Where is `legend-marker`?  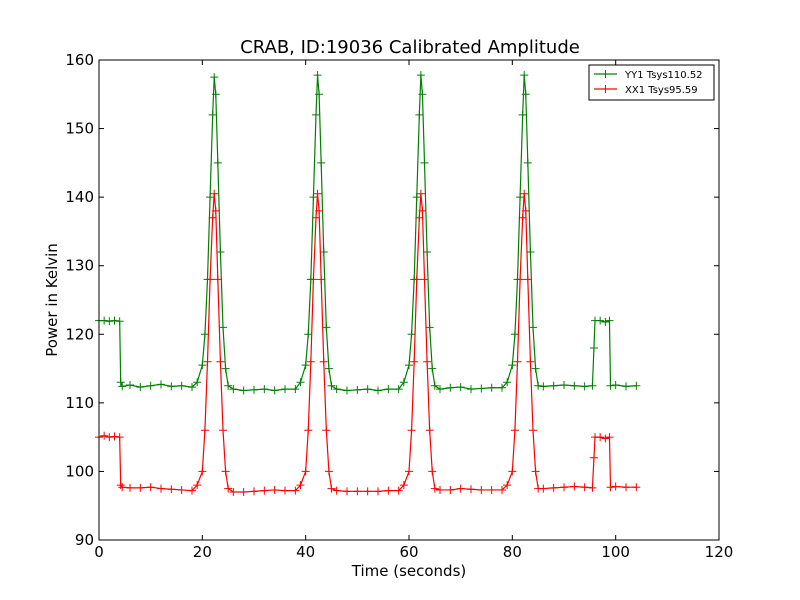
legend-marker is located at coordinates (605, 74).